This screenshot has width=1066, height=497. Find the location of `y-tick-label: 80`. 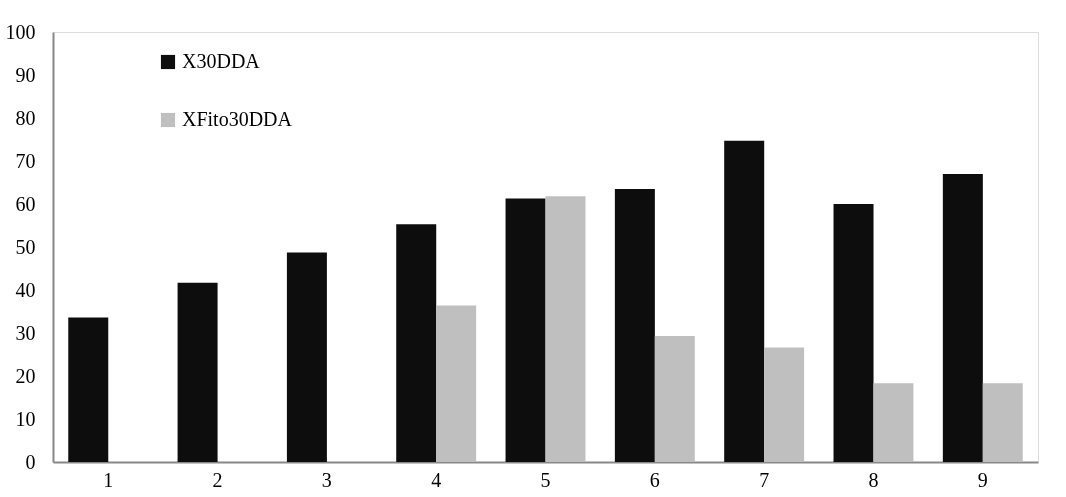

y-tick-label: 80 is located at coordinates (25, 117).